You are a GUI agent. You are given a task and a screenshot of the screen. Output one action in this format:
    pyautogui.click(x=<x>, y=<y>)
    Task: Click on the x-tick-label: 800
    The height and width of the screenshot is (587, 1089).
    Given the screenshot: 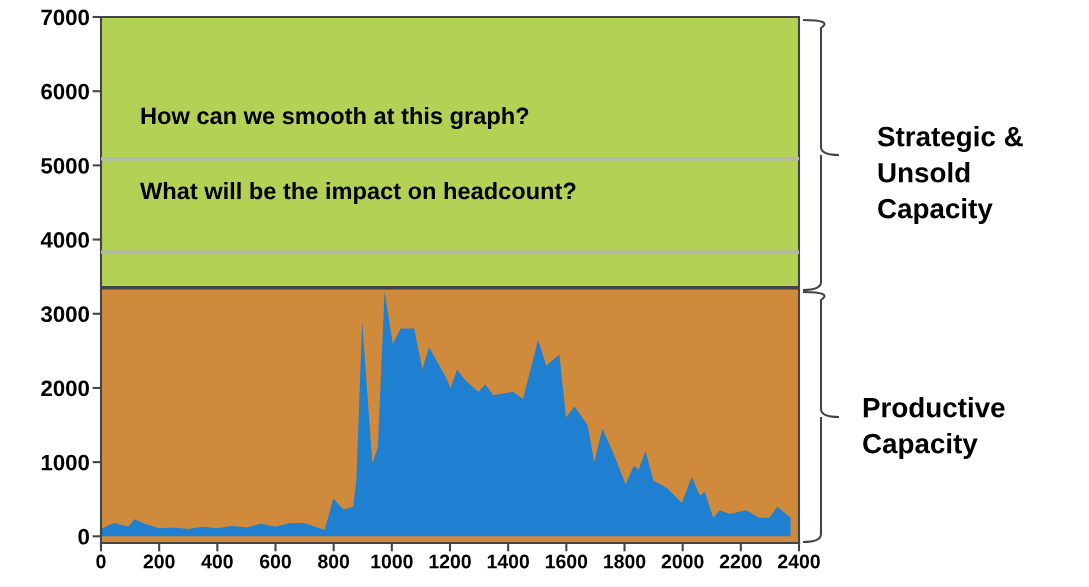 What is the action you would take?
    pyautogui.click(x=334, y=561)
    